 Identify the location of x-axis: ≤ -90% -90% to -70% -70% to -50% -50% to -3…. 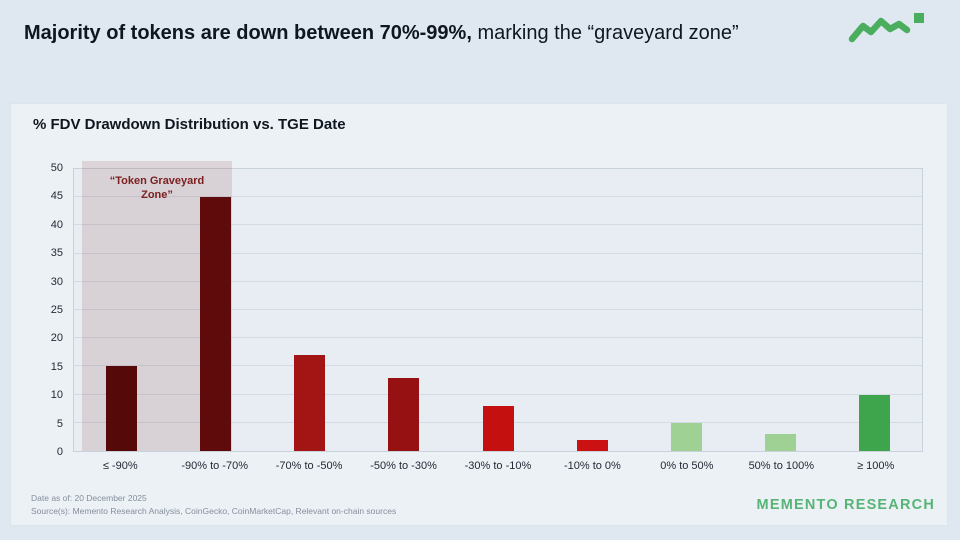
(498, 466).